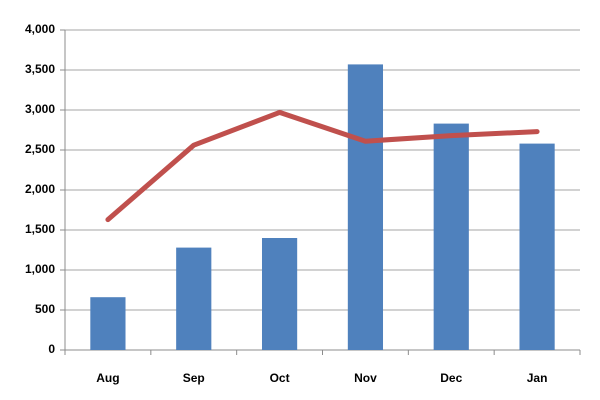 This screenshot has width=600, height=400. I want to click on x-tick-label: Oct, so click(280, 378).